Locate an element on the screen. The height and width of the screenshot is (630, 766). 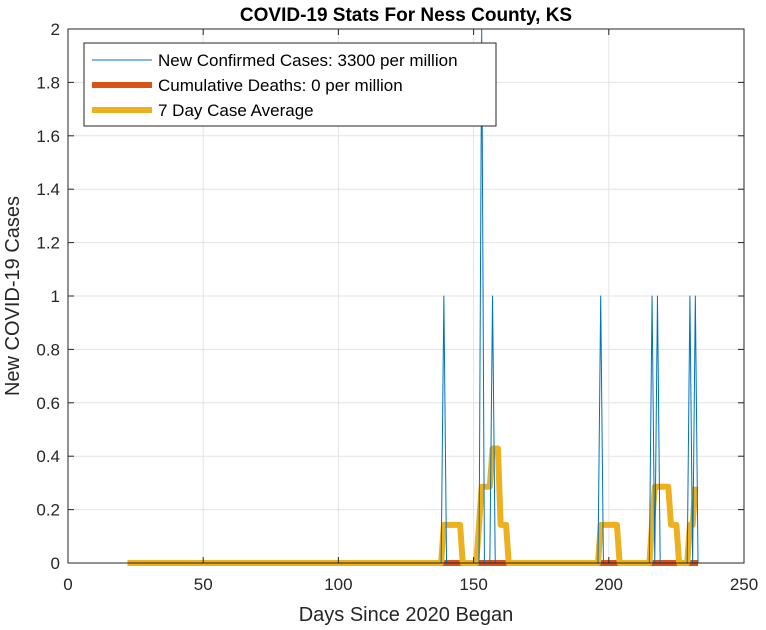
legend-label-2: Cumulative Deaths: 0 per million is located at coordinates (280, 85).